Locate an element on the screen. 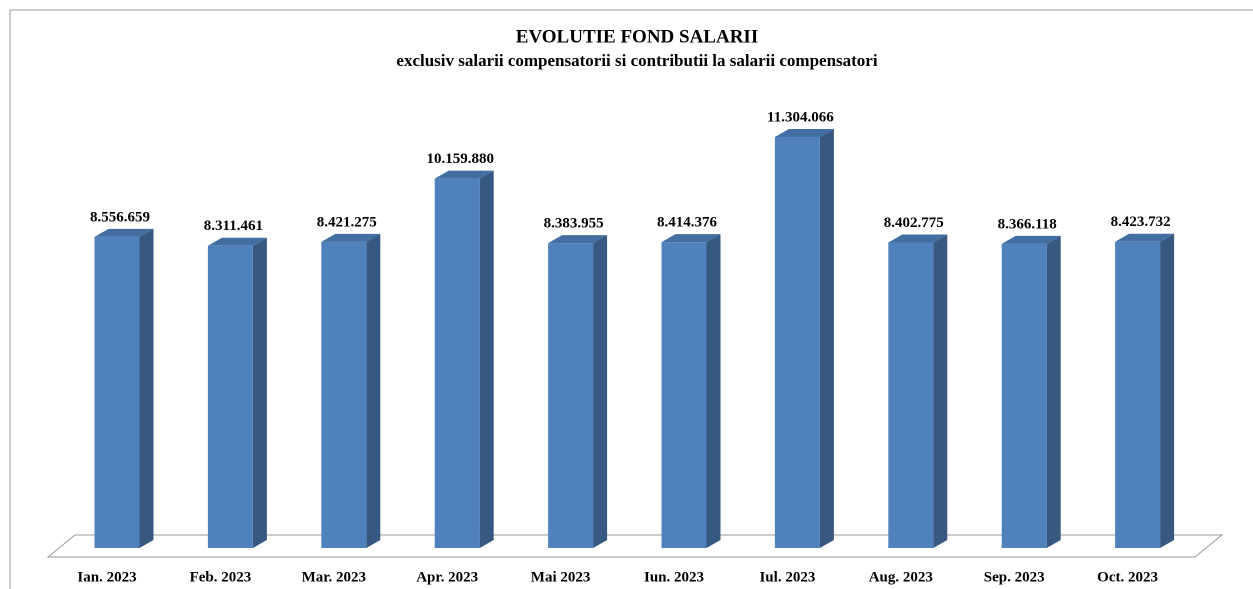 The width and height of the screenshot is (1253, 589). value-label: 8.423.732 is located at coordinates (1141, 222).